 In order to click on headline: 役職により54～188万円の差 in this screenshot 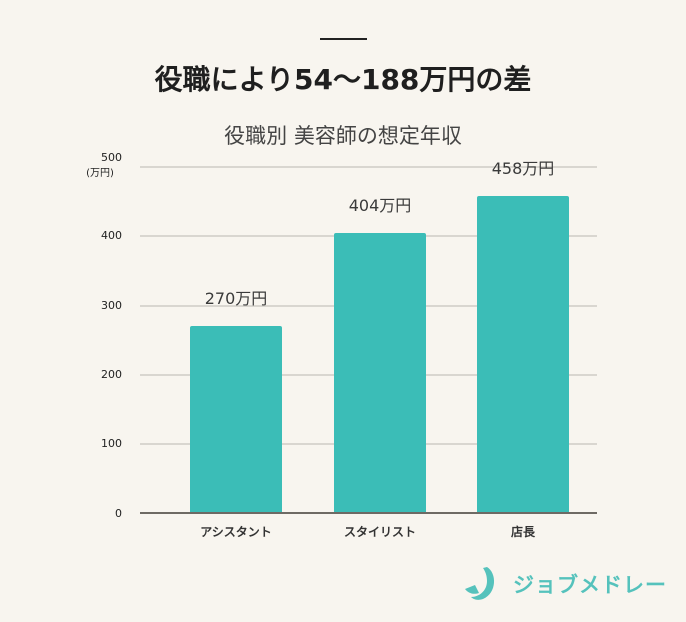, I will do `click(343, 79)`.